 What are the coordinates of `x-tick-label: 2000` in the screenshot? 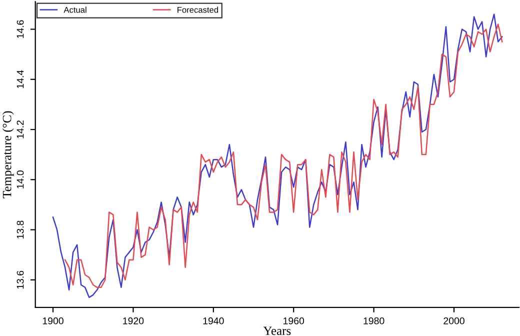 It's located at (454, 320).